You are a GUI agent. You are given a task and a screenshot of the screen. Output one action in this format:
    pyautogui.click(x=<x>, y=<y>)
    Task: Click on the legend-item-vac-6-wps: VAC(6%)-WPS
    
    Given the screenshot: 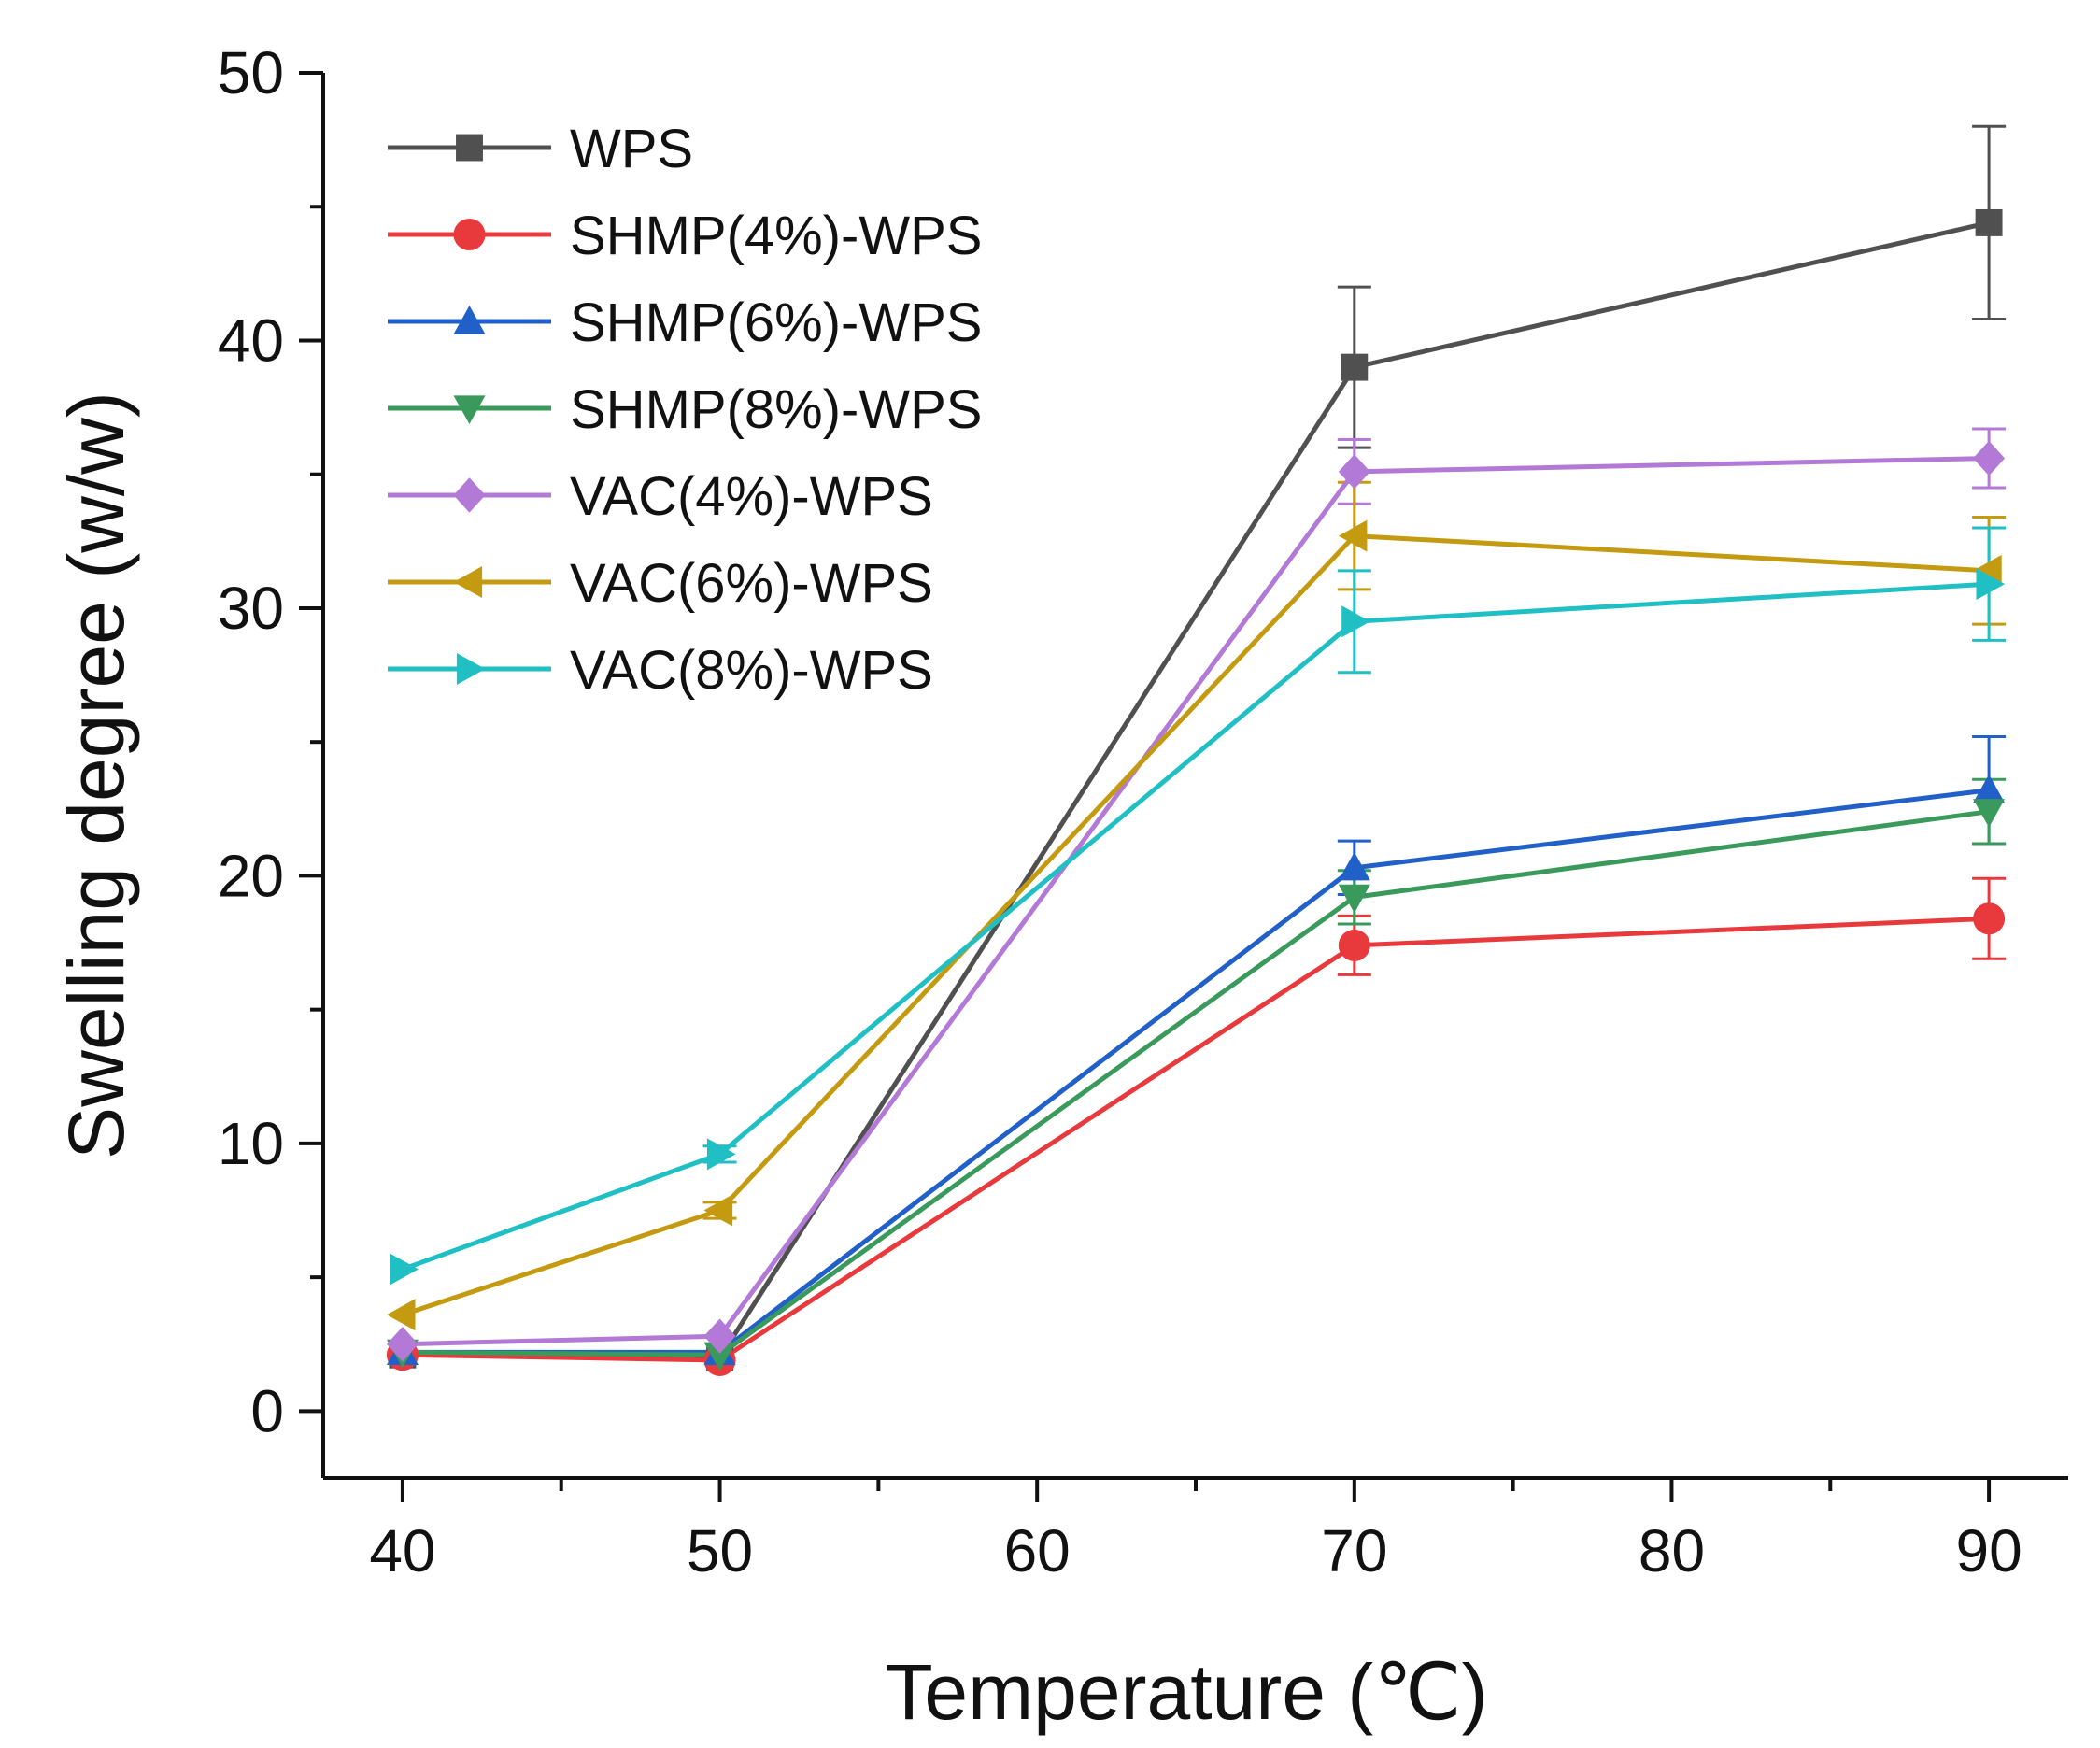 What is the action you would take?
    pyautogui.click(x=661, y=583)
    